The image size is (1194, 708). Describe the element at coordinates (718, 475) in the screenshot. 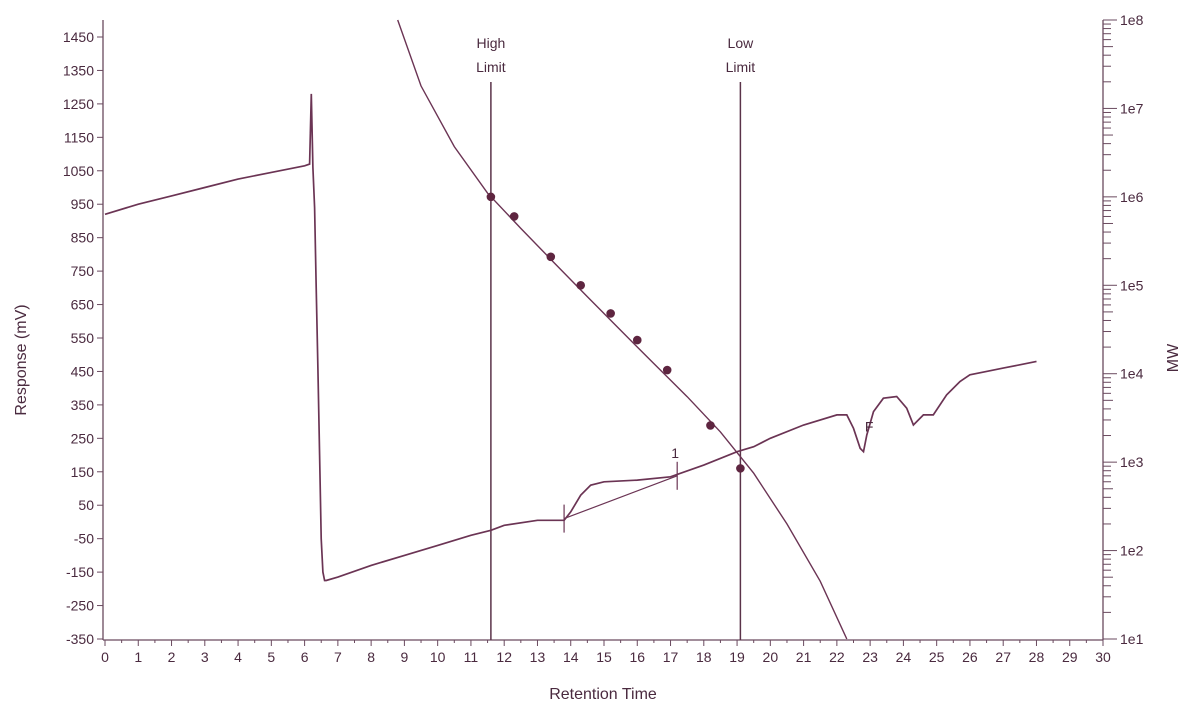

I see `chart-annotations: 1F` at that location.